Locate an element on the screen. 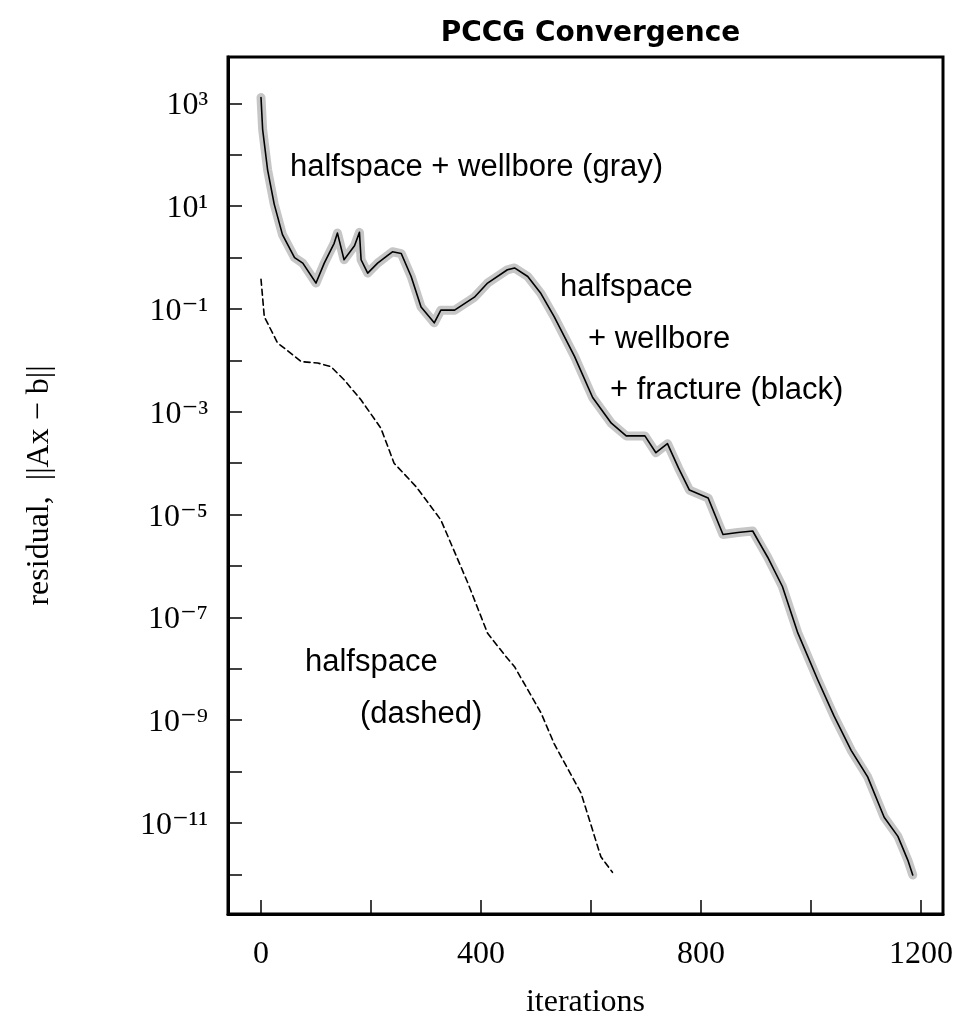  x-tick-label: 1200 is located at coordinates (921, 952).